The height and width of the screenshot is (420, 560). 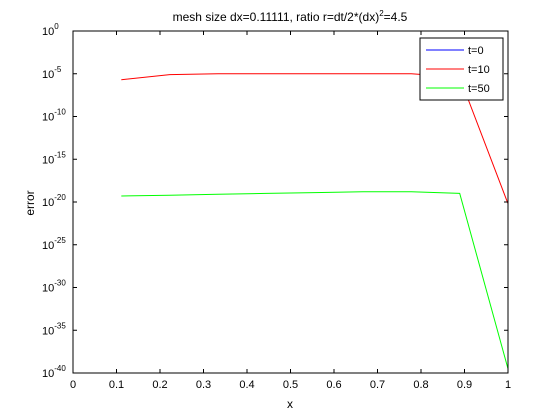 What do you see at coordinates (377, 385) in the screenshot?
I see `x-tick-label: 0.7` at bounding box center [377, 385].